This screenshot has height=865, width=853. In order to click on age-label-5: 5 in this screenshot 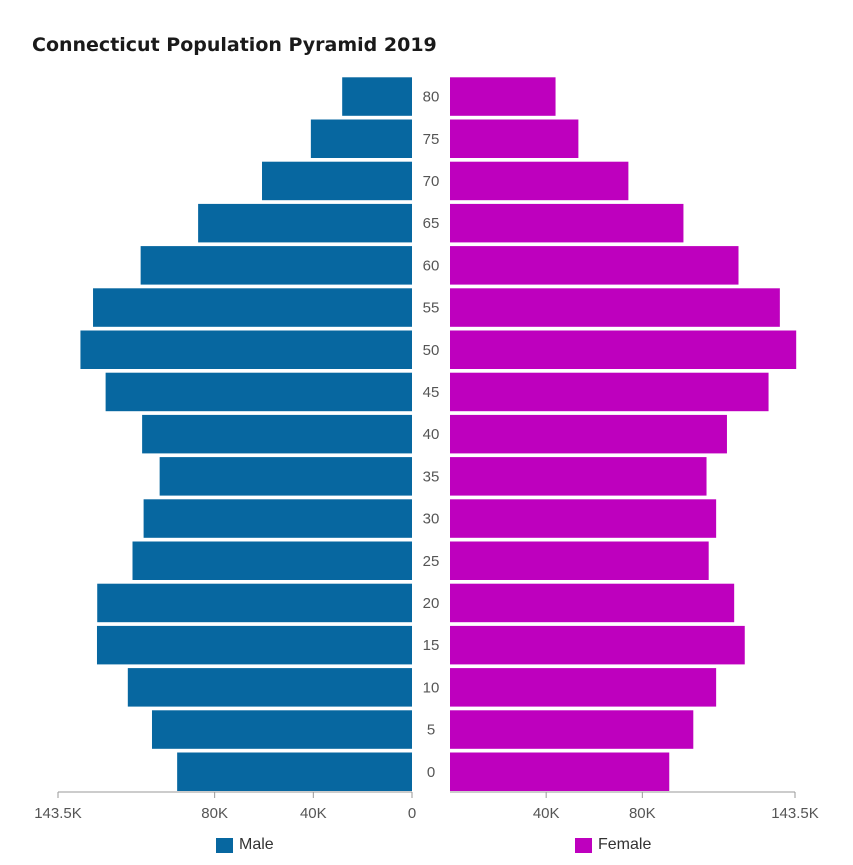, I will do `click(431, 730)`.